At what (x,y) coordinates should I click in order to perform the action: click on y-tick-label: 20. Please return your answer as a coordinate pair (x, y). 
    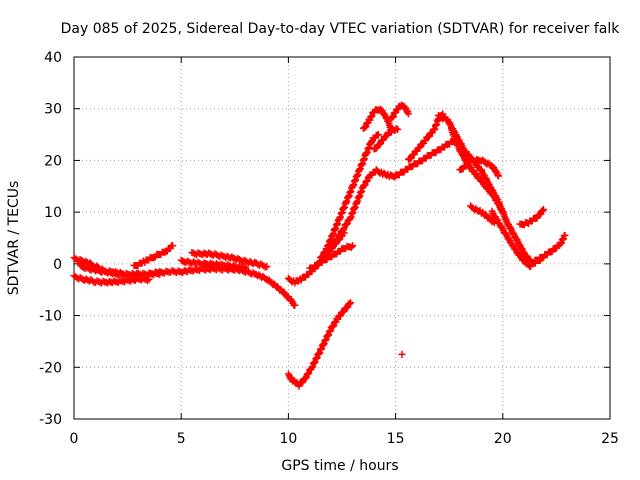
    Looking at the image, I should click on (53, 161).